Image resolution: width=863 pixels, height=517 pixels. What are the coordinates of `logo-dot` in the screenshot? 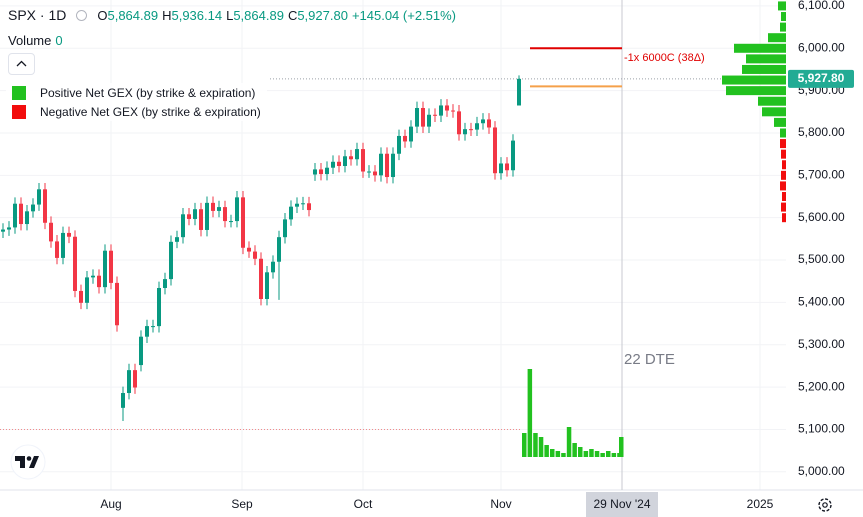 It's located at (29, 458).